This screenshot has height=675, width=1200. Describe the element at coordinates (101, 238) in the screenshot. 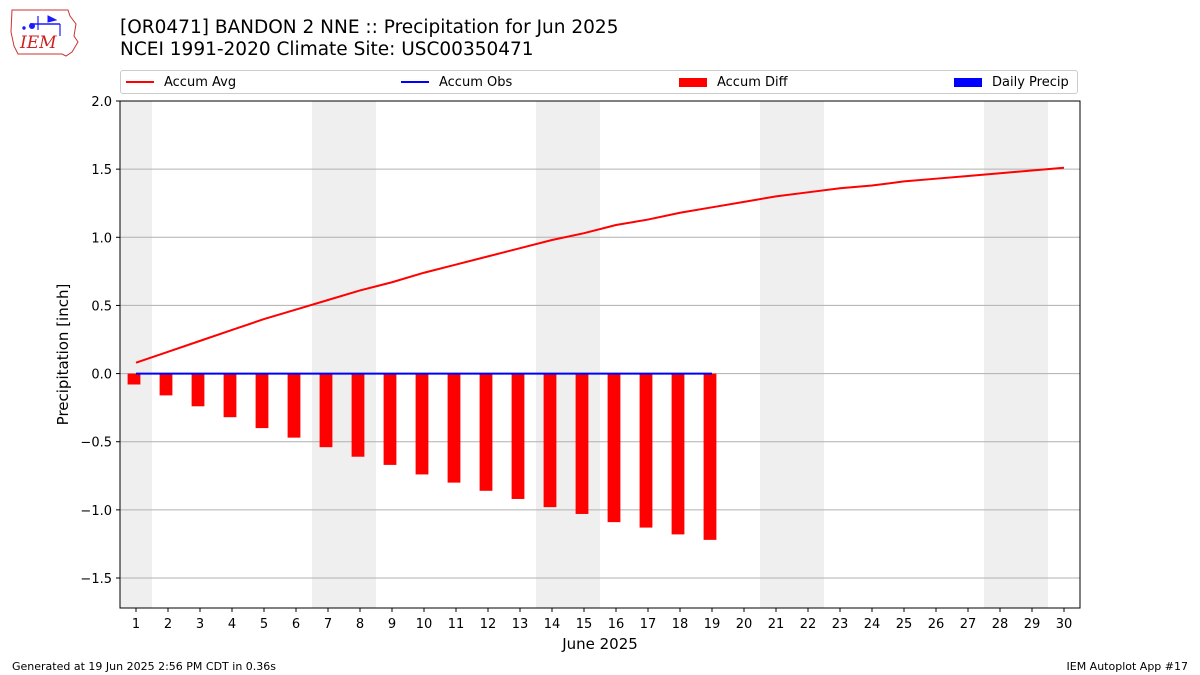

I see `y-tick-label: 1.0` at that location.